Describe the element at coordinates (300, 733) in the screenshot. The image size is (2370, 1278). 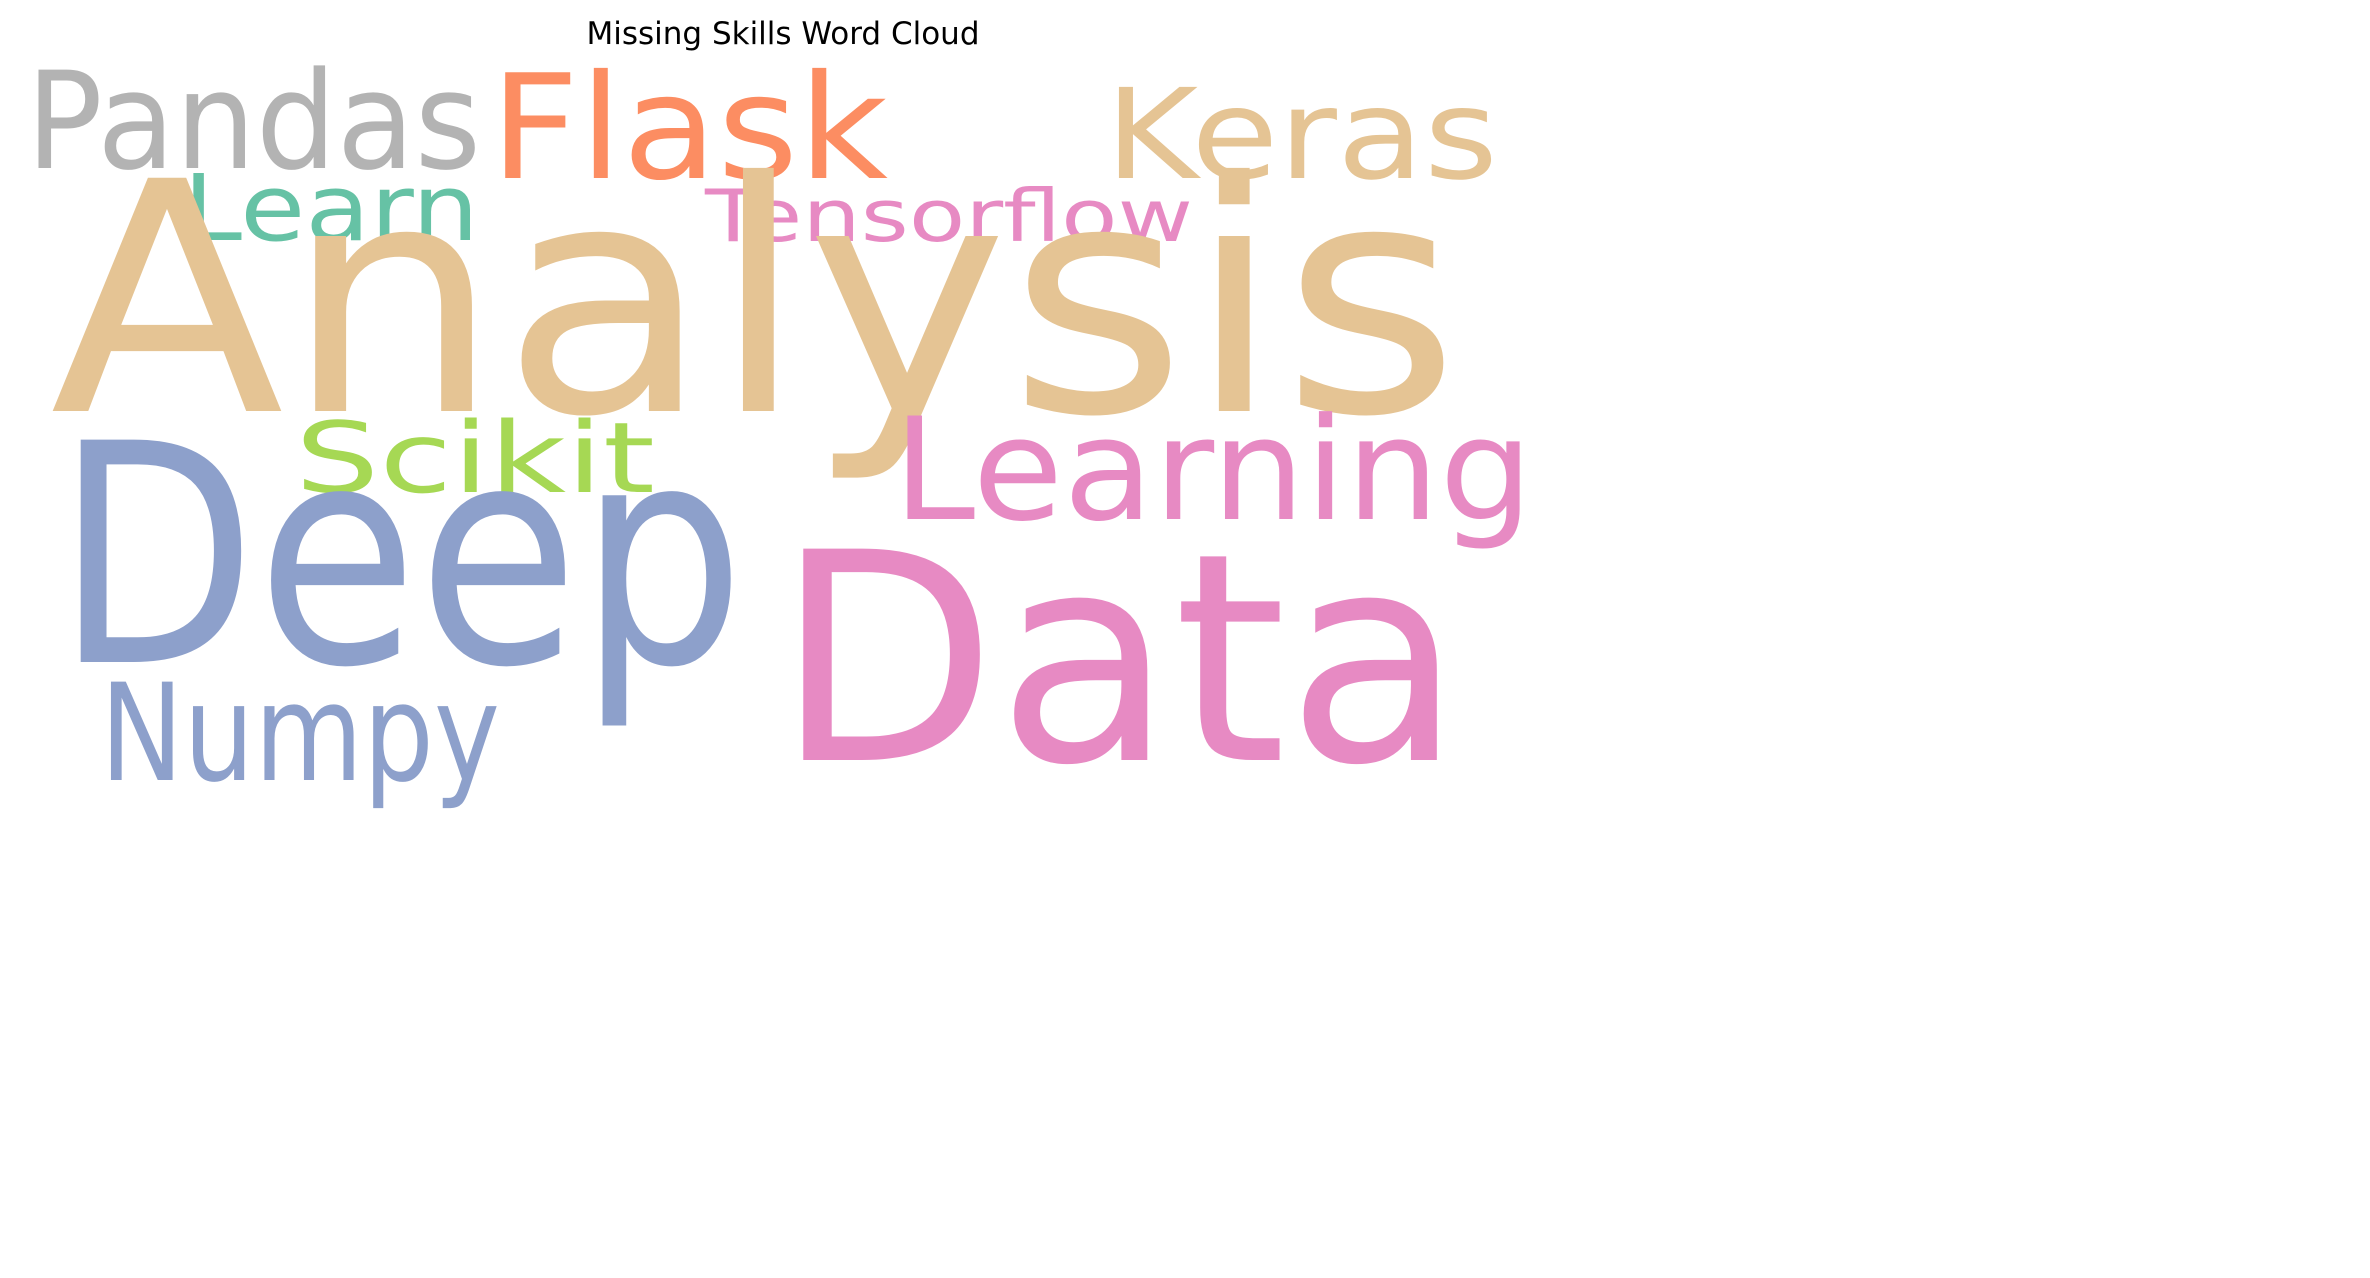
I see `word-numpy: Numpy` at that location.